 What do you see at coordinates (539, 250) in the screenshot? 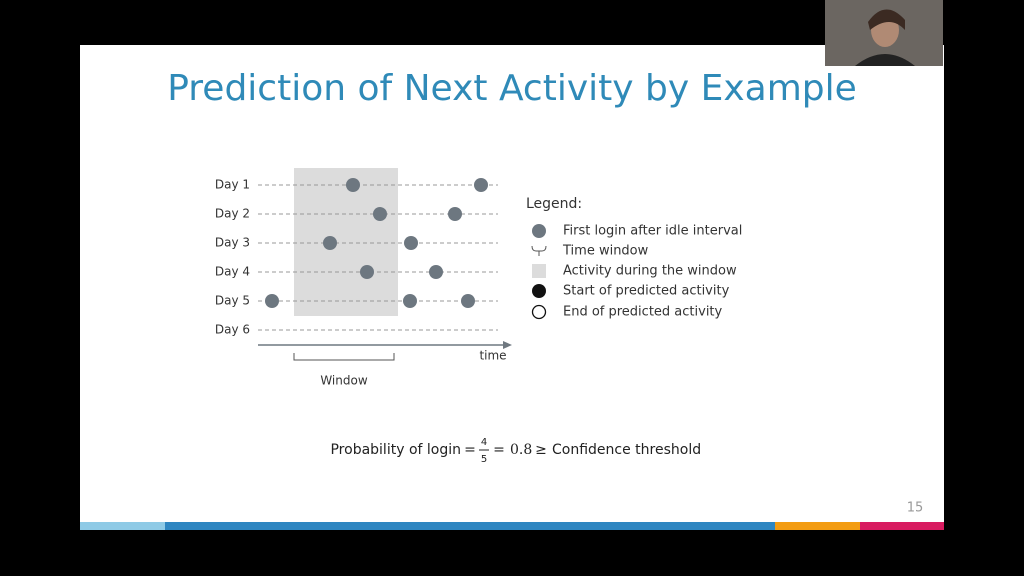
I see `legend-icon-bracket` at bounding box center [539, 250].